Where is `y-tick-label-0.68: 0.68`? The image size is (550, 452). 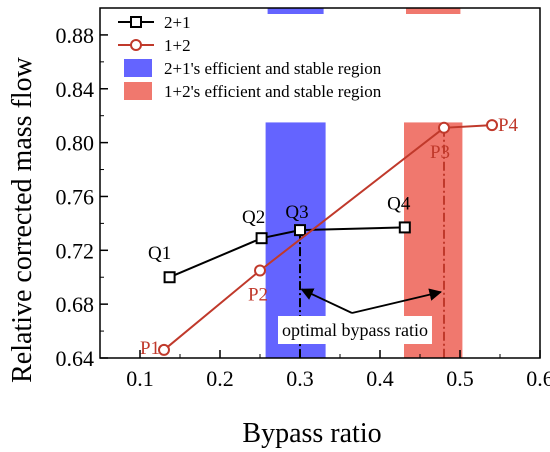
y-tick-label-0.68: 0.68 is located at coordinates (75, 304).